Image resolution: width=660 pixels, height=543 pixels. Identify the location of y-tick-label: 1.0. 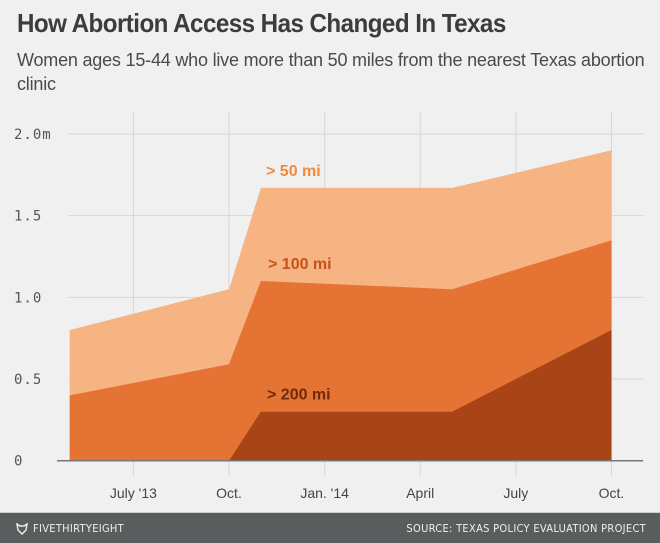
(28, 298).